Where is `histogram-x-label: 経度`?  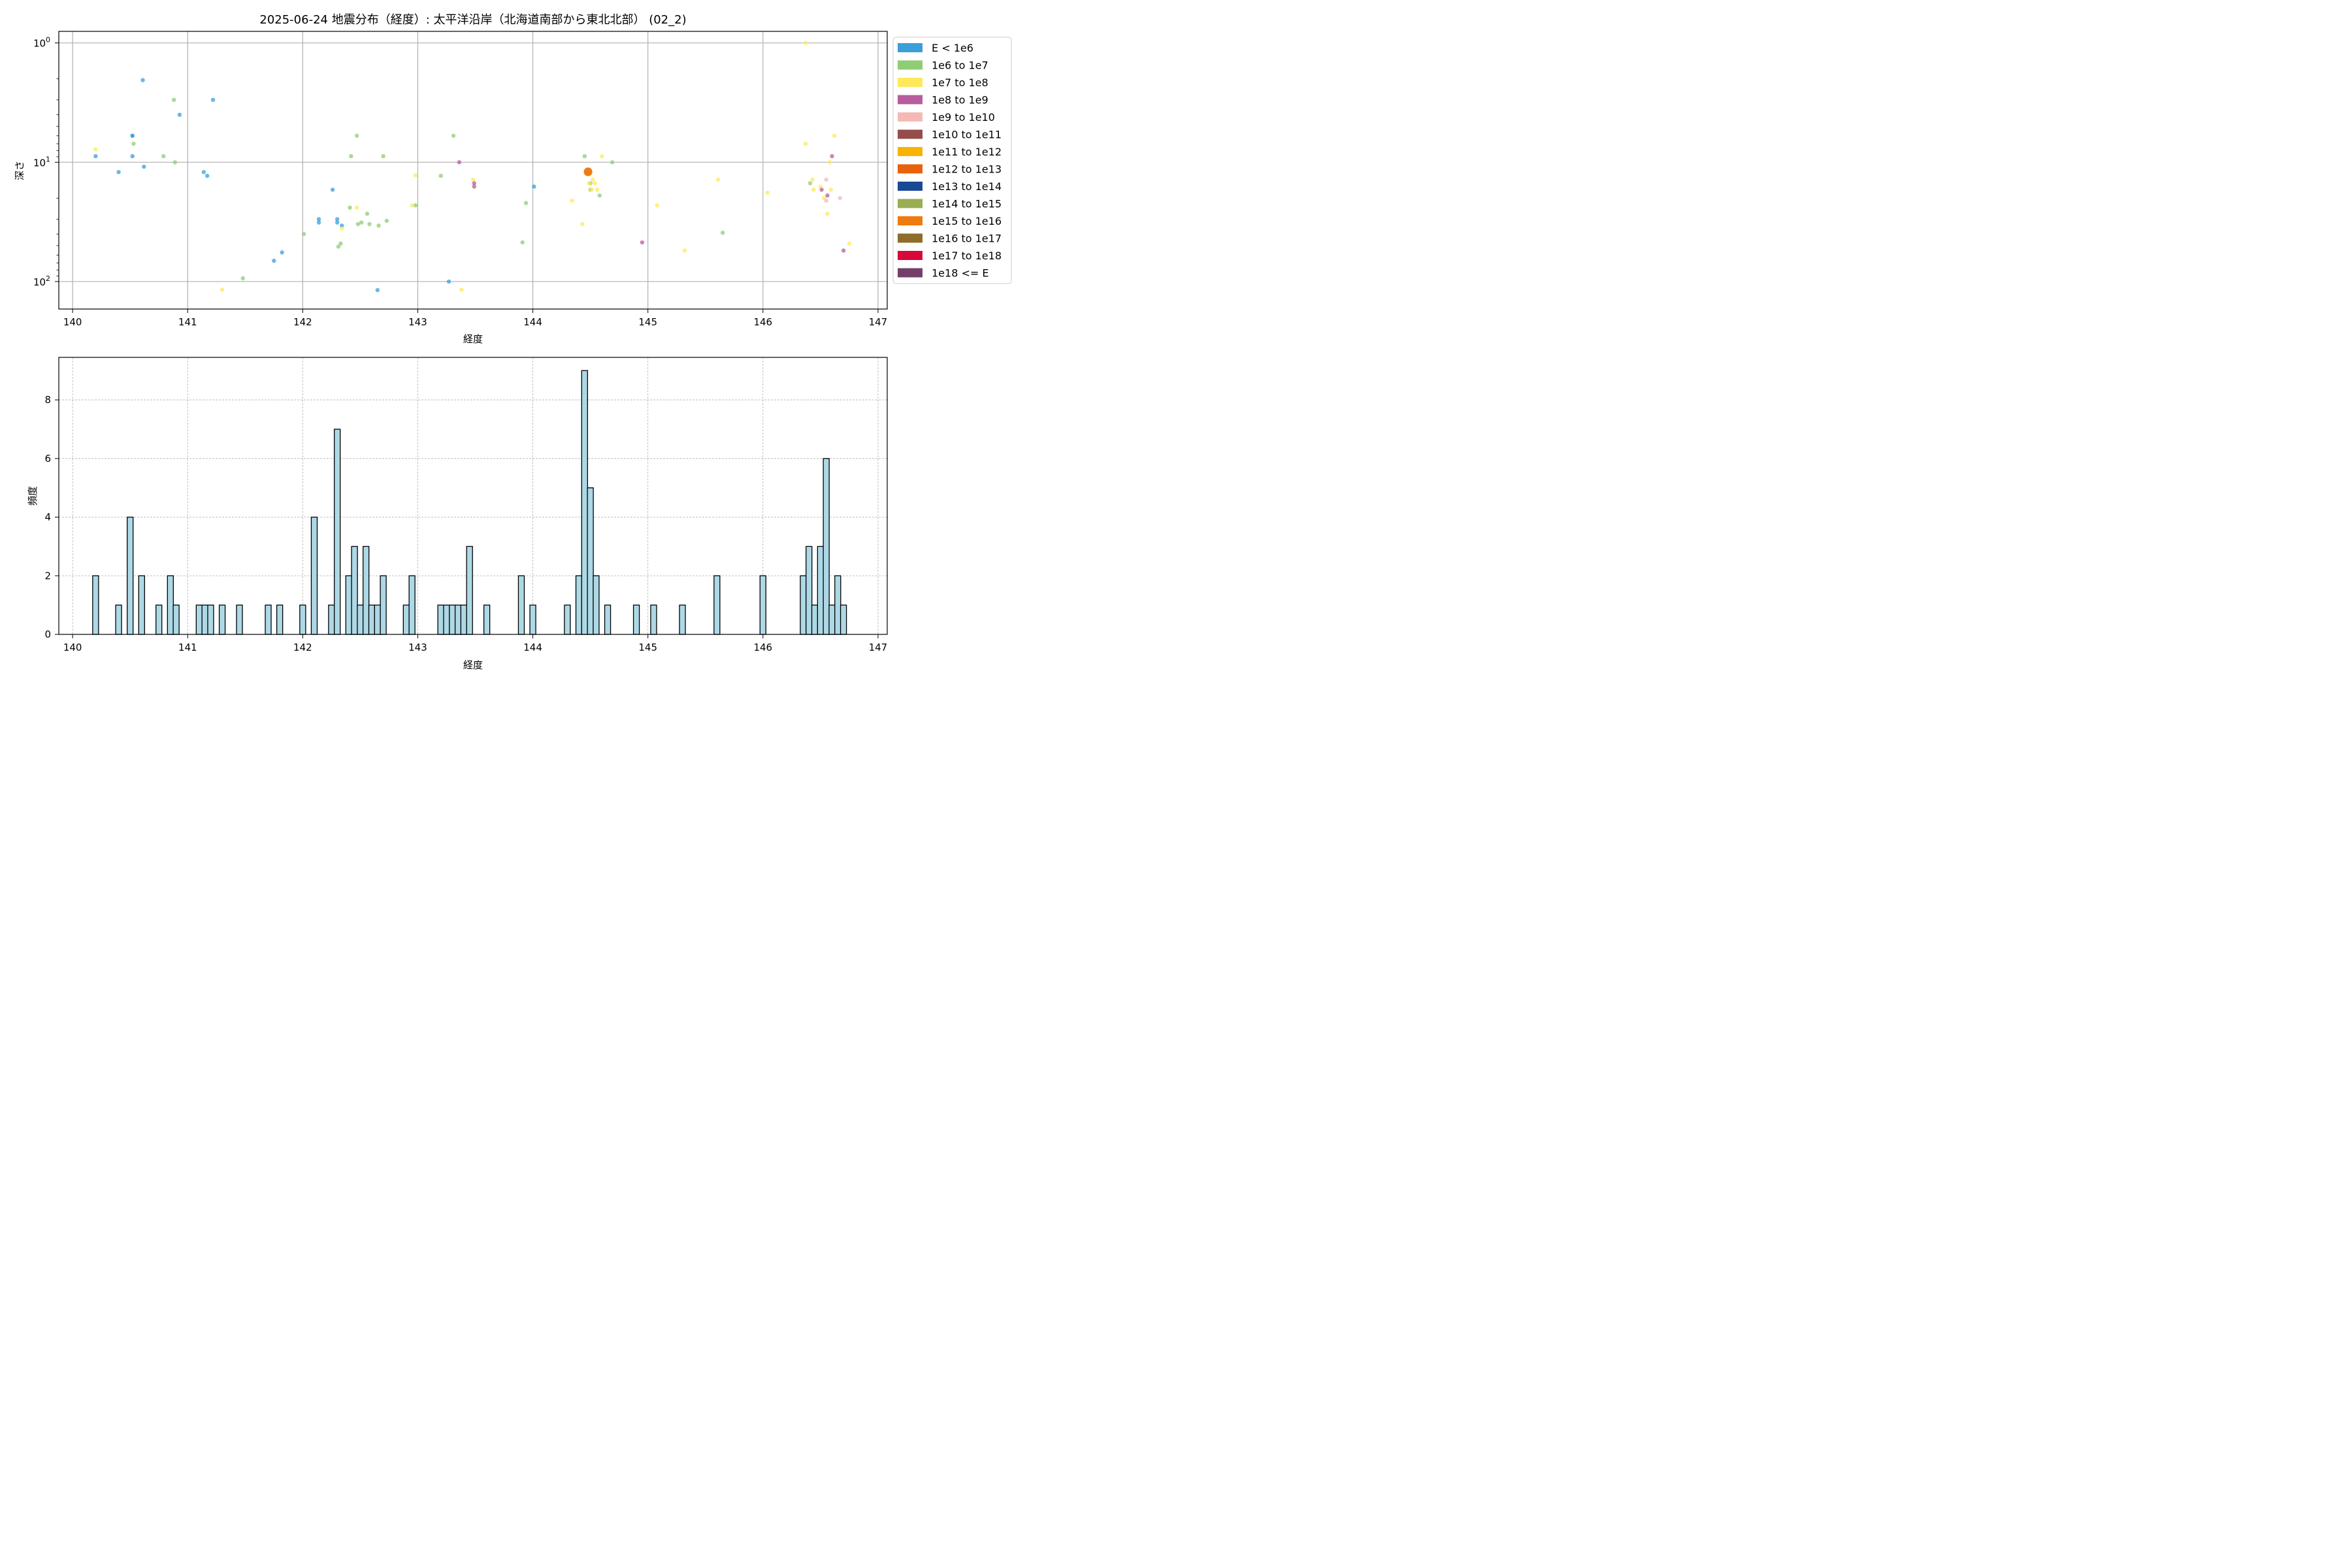
histogram-x-label: 経度 is located at coordinates (473, 665).